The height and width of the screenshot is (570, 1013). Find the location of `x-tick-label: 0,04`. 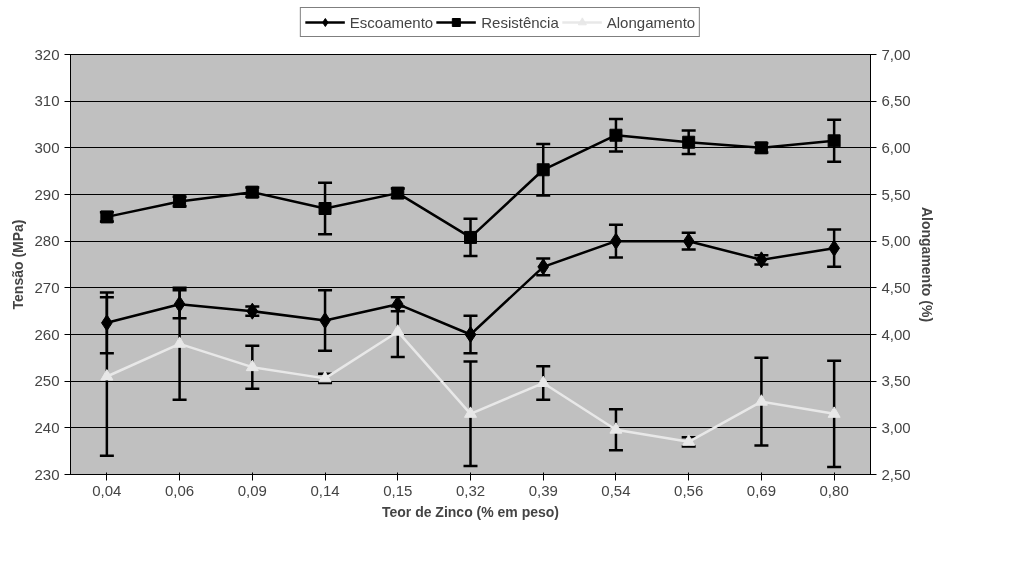

x-tick-label: 0,04 is located at coordinates (107, 490).